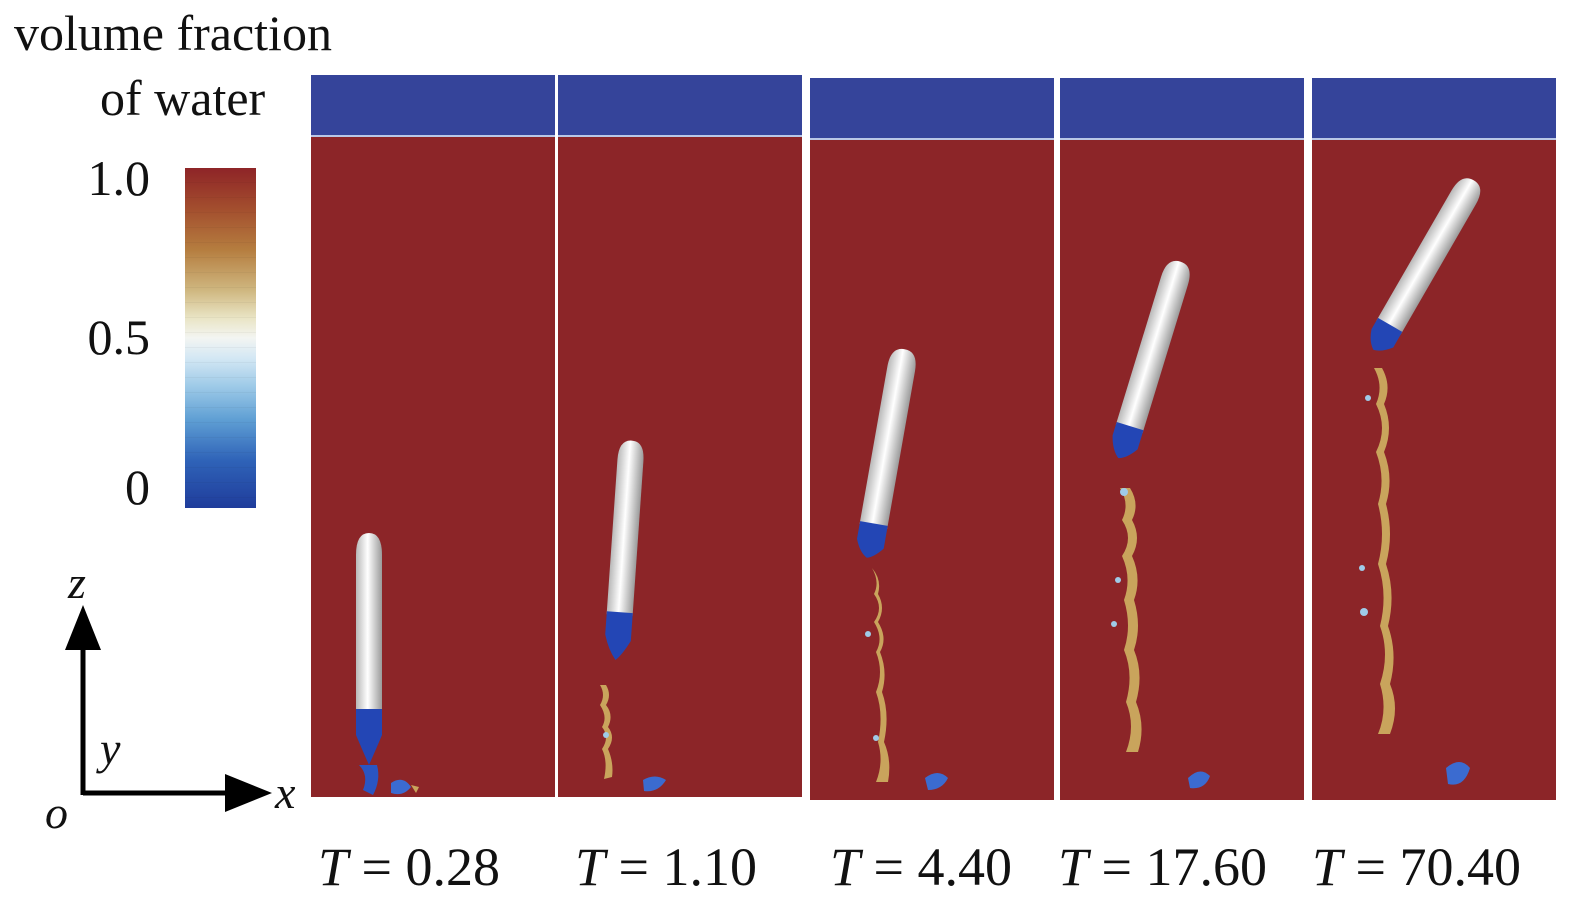 Image resolution: width=1575 pixels, height=908 pixels. What do you see at coordinates (119, 178) in the screenshot?
I see `colorbar-tick-max: 1.0` at bounding box center [119, 178].